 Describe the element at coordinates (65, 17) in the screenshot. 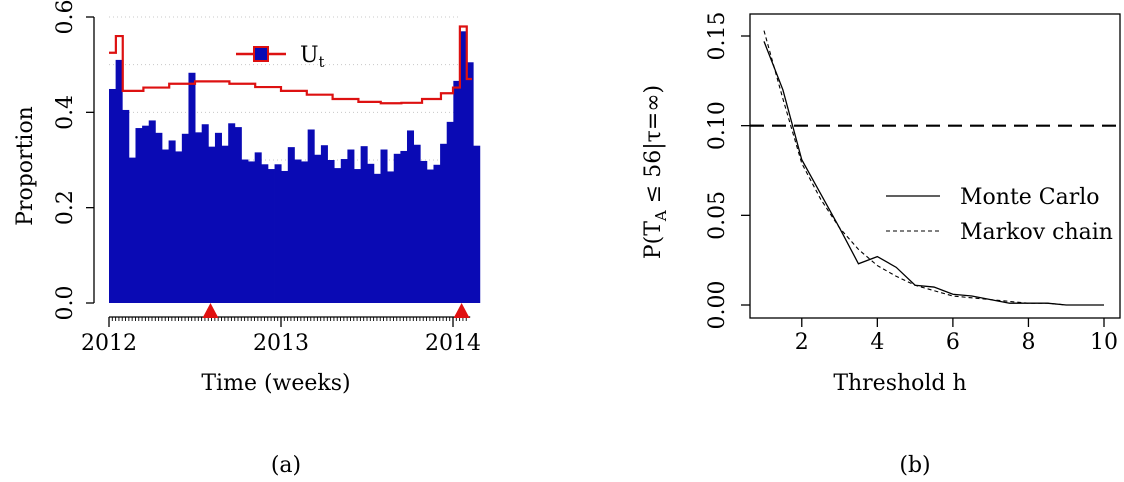

I see `y-tick-label-a: 0.6` at that location.